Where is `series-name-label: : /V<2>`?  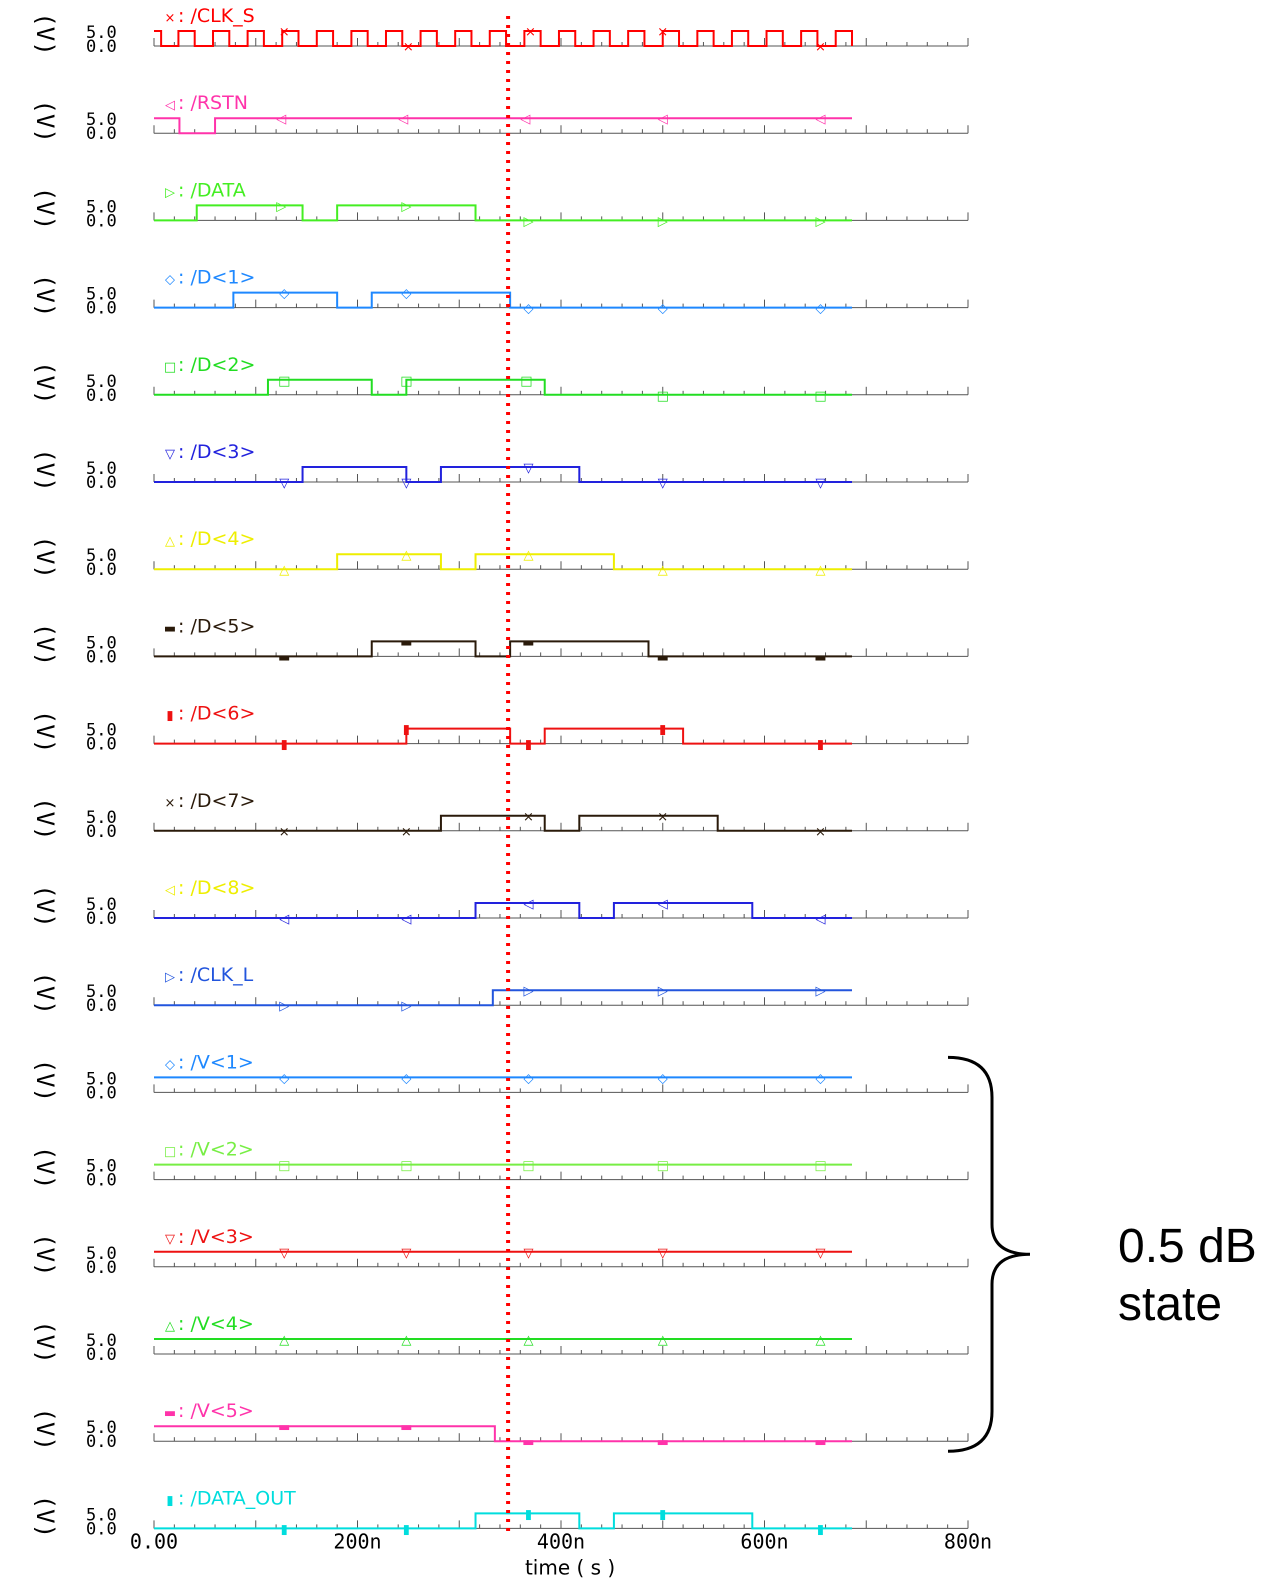 series-name-label: : /V<2> is located at coordinates (216, 1150).